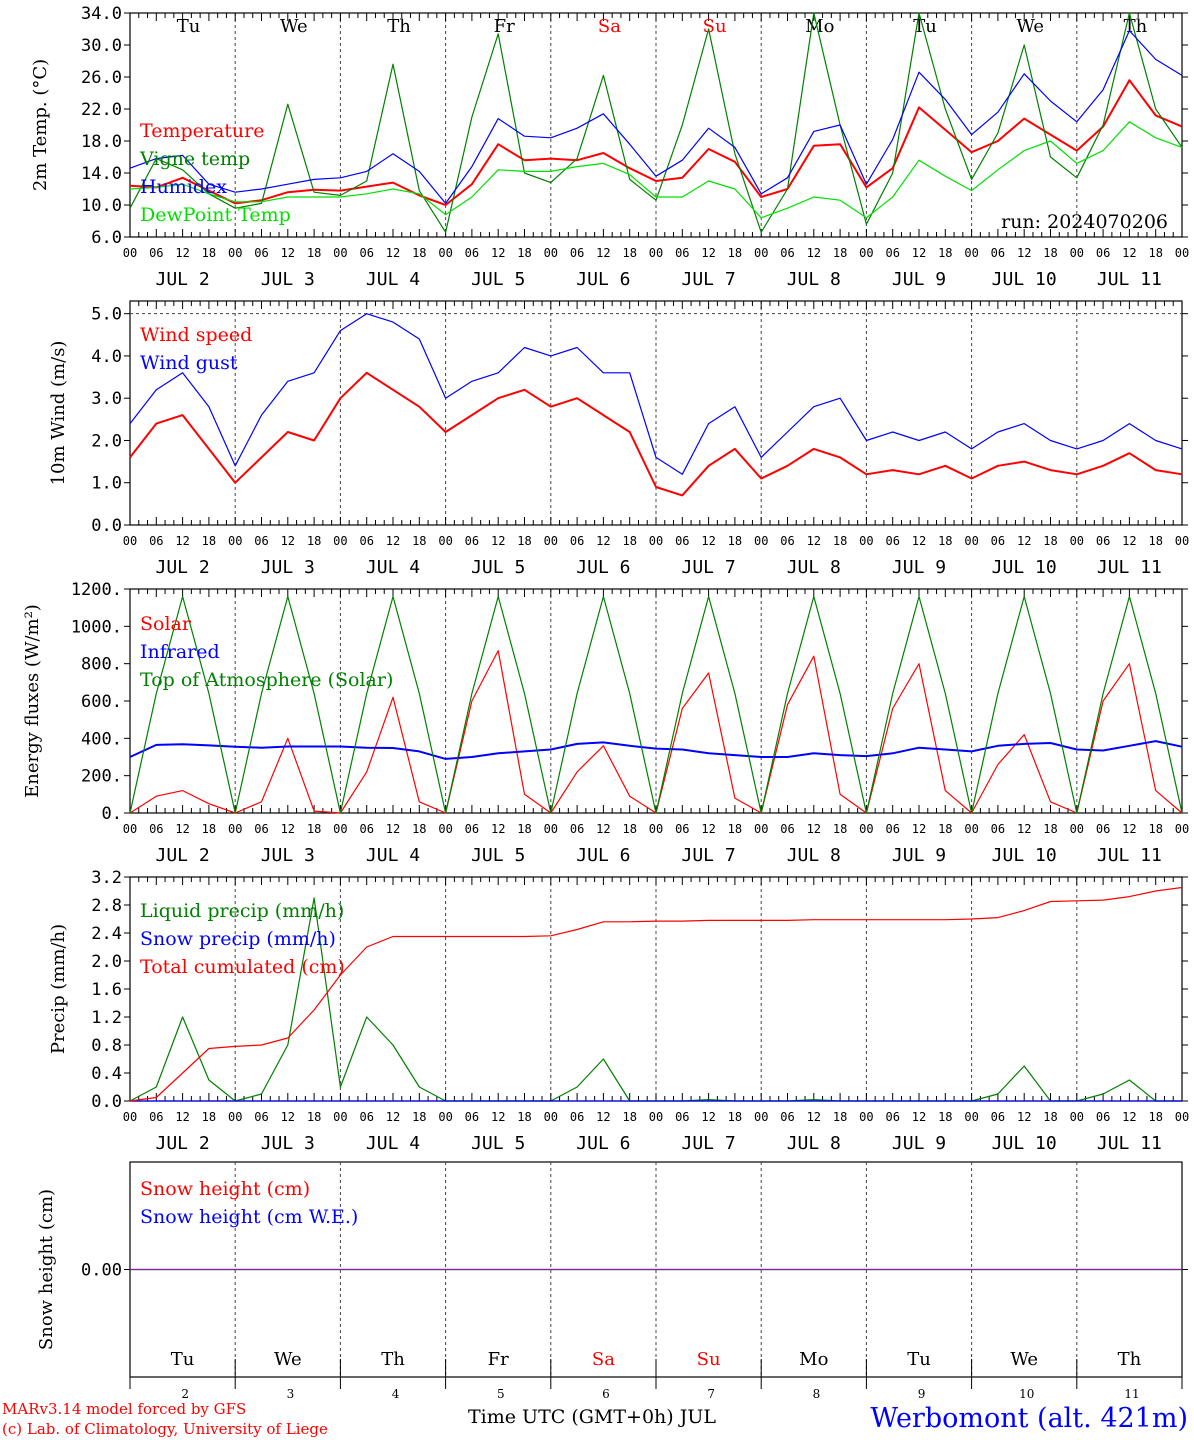  What do you see at coordinates (101, 702) in the screenshot?
I see `y-tick-label: 600.` at bounding box center [101, 702].